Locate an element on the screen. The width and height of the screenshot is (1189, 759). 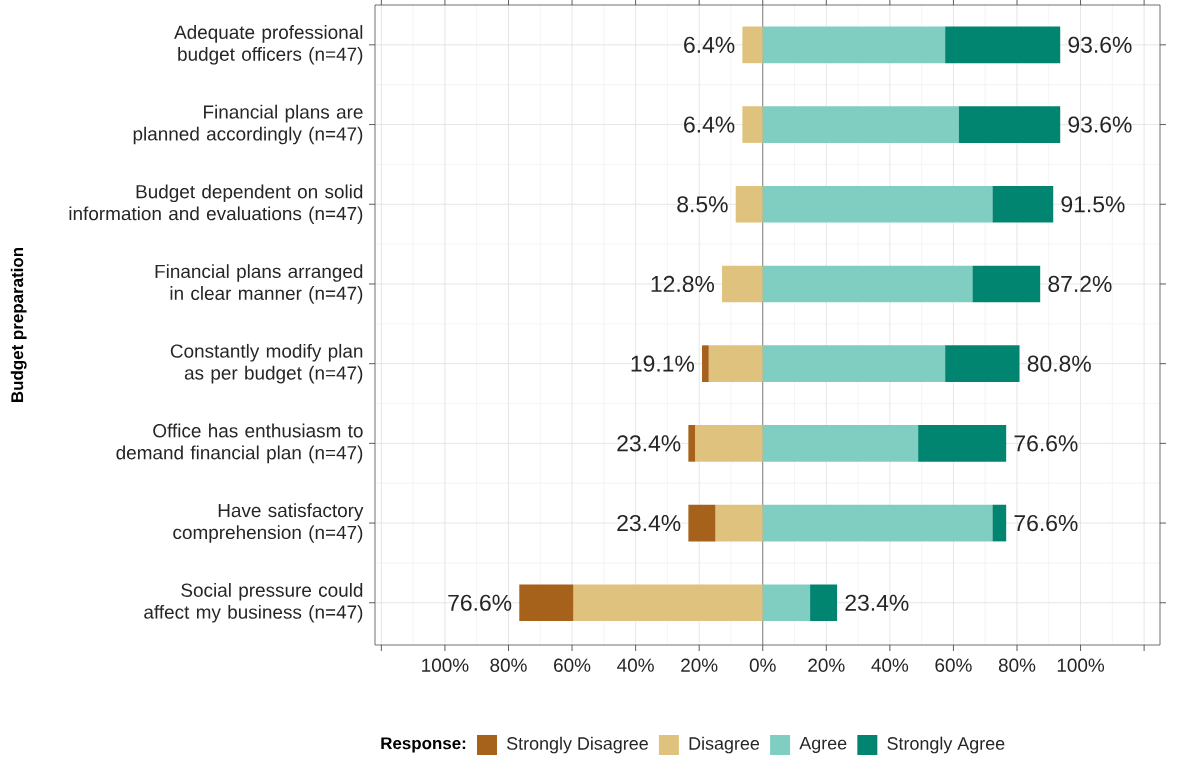
y-tick-label: Budget dependent on solid information and evaluations (n=47) is located at coordinates (216, 204).